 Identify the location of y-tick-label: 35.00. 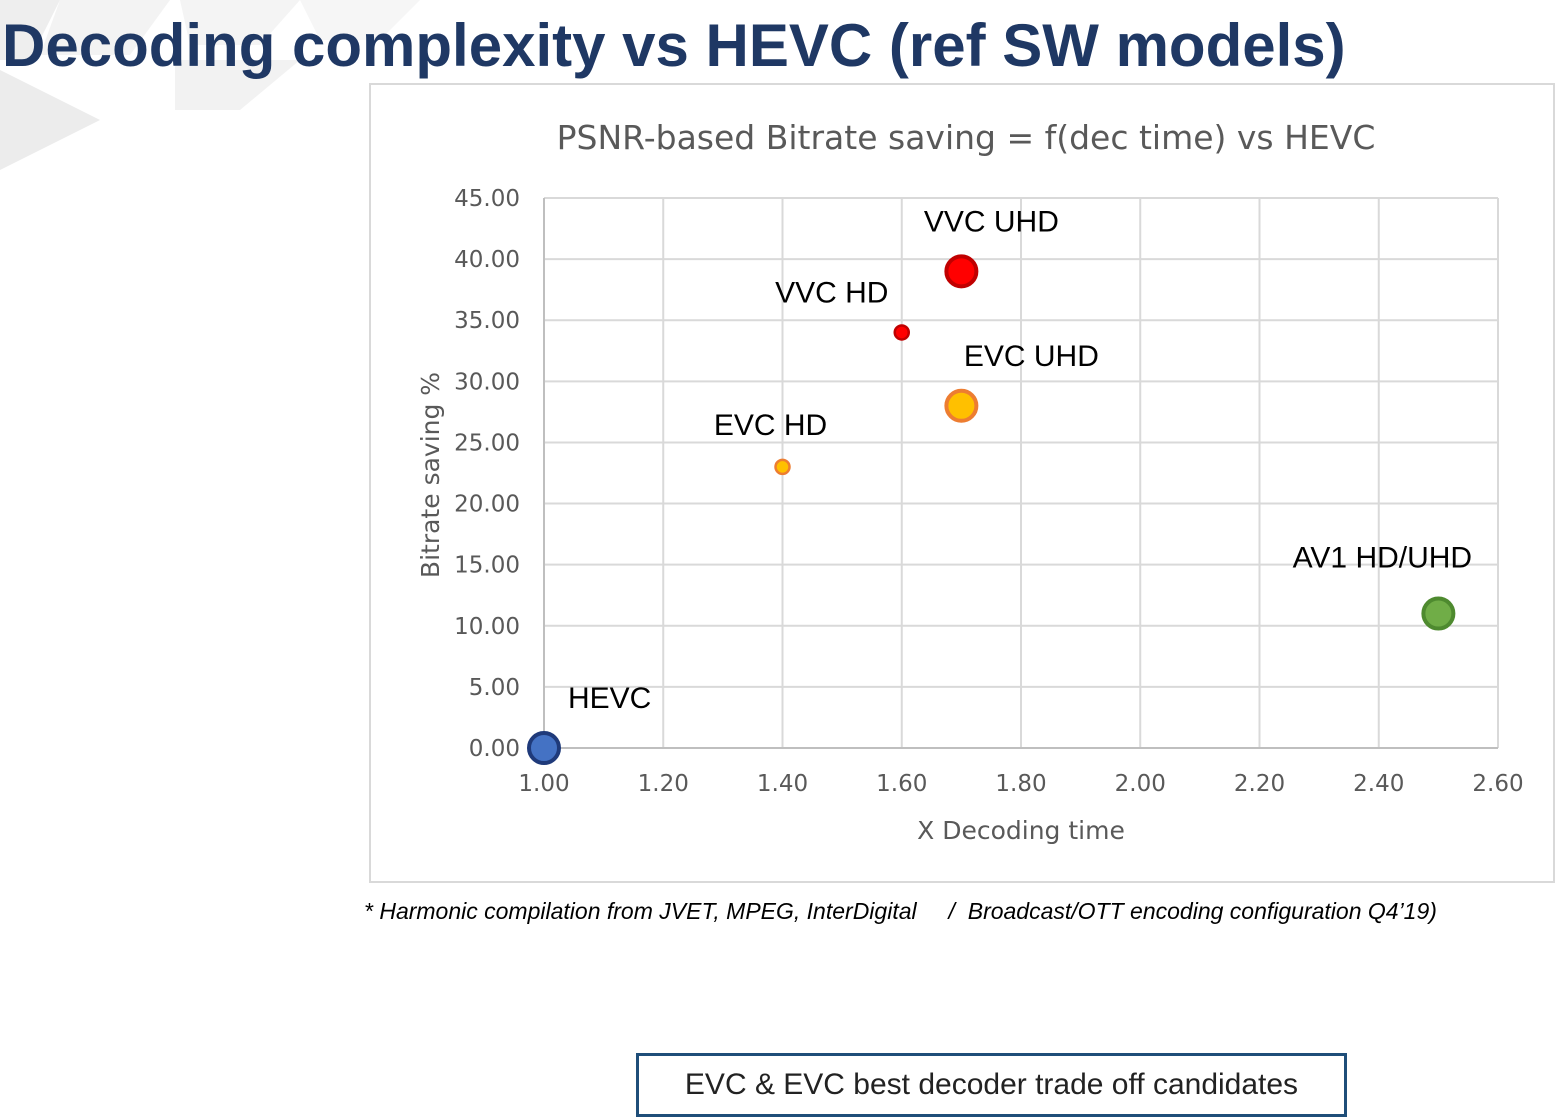
(487, 321).